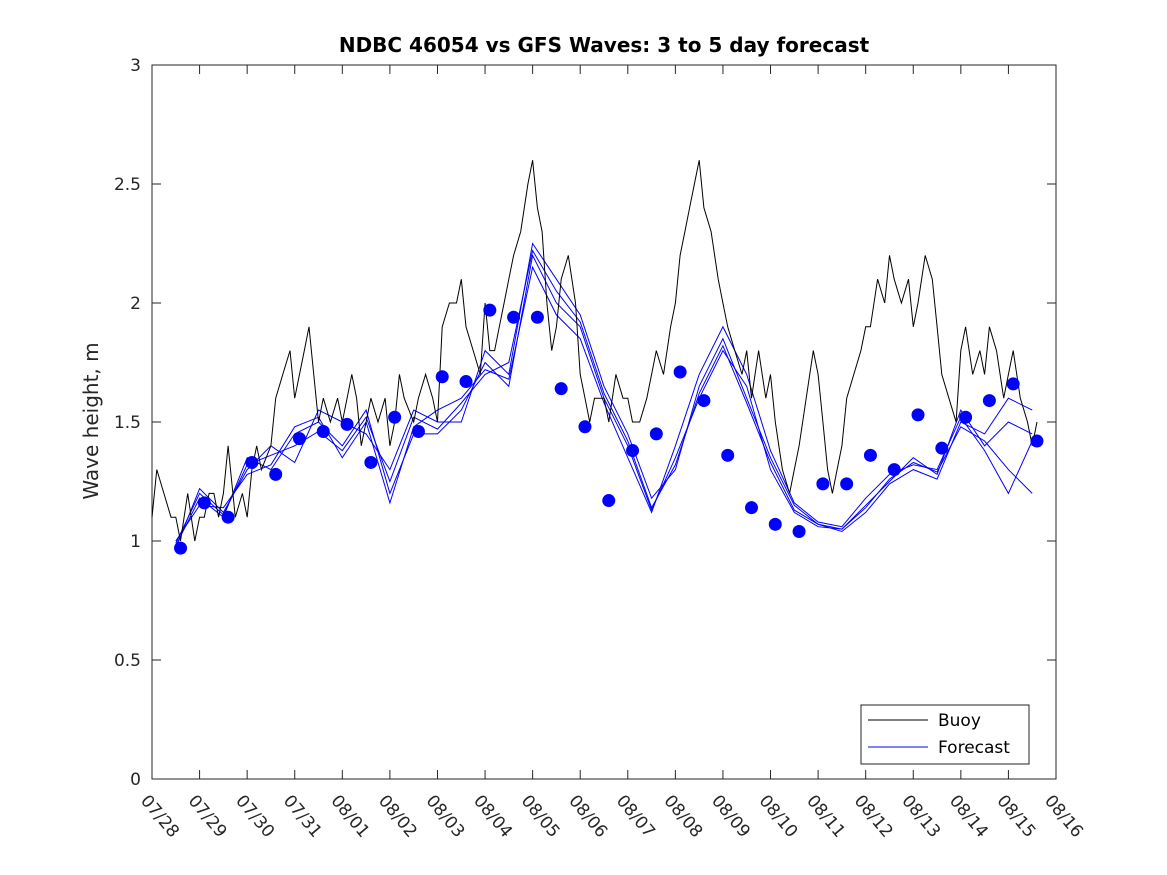 The height and width of the screenshot is (875, 1167). What do you see at coordinates (873, 816) in the screenshot?
I see `x-tick-label: 08/12` at bounding box center [873, 816].